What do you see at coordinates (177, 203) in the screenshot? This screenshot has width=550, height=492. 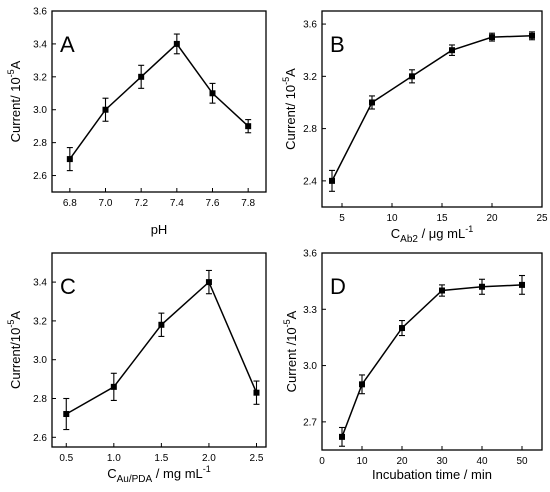 I see `x-tick-label: 7.4` at bounding box center [177, 203].